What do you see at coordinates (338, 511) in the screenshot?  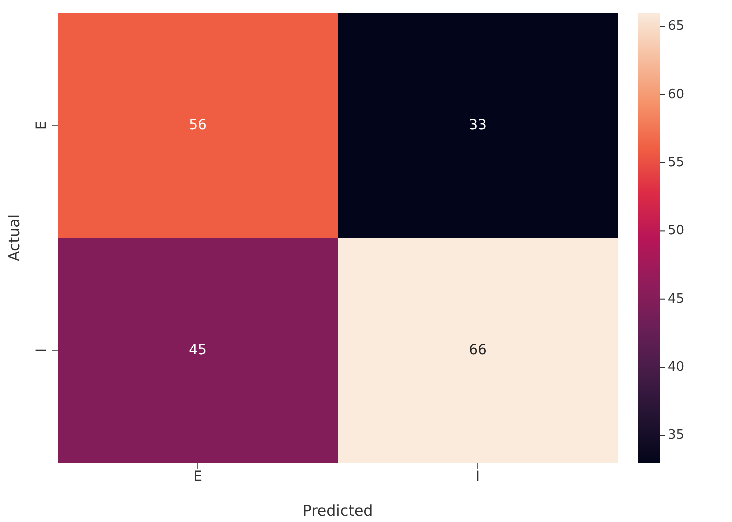 I see `x-axis-title: Predicted` at bounding box center [338, 511].